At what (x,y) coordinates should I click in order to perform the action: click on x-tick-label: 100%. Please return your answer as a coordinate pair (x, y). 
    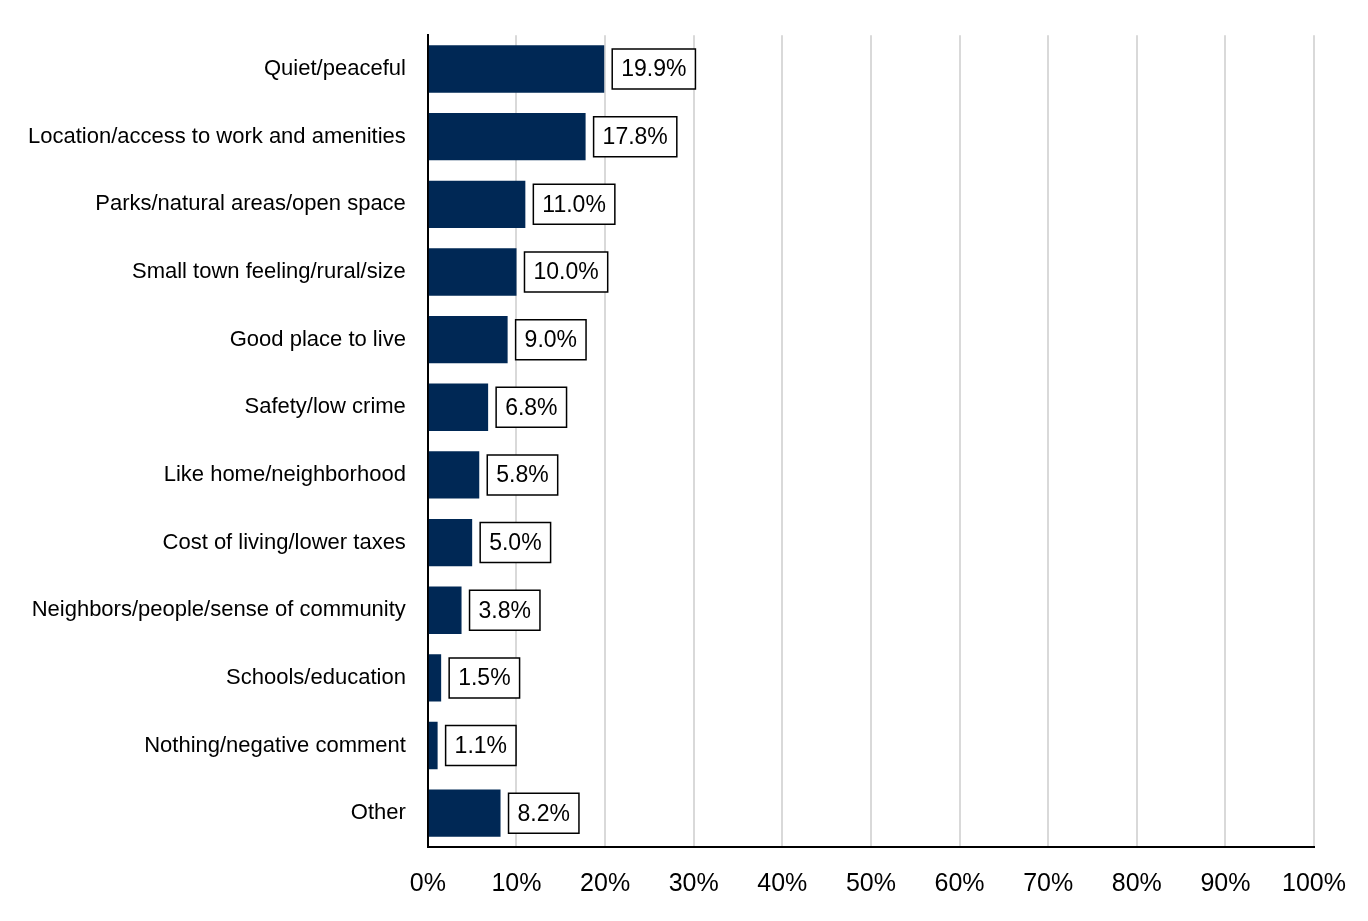
    Looking at the image, I should click on (1314, 881).